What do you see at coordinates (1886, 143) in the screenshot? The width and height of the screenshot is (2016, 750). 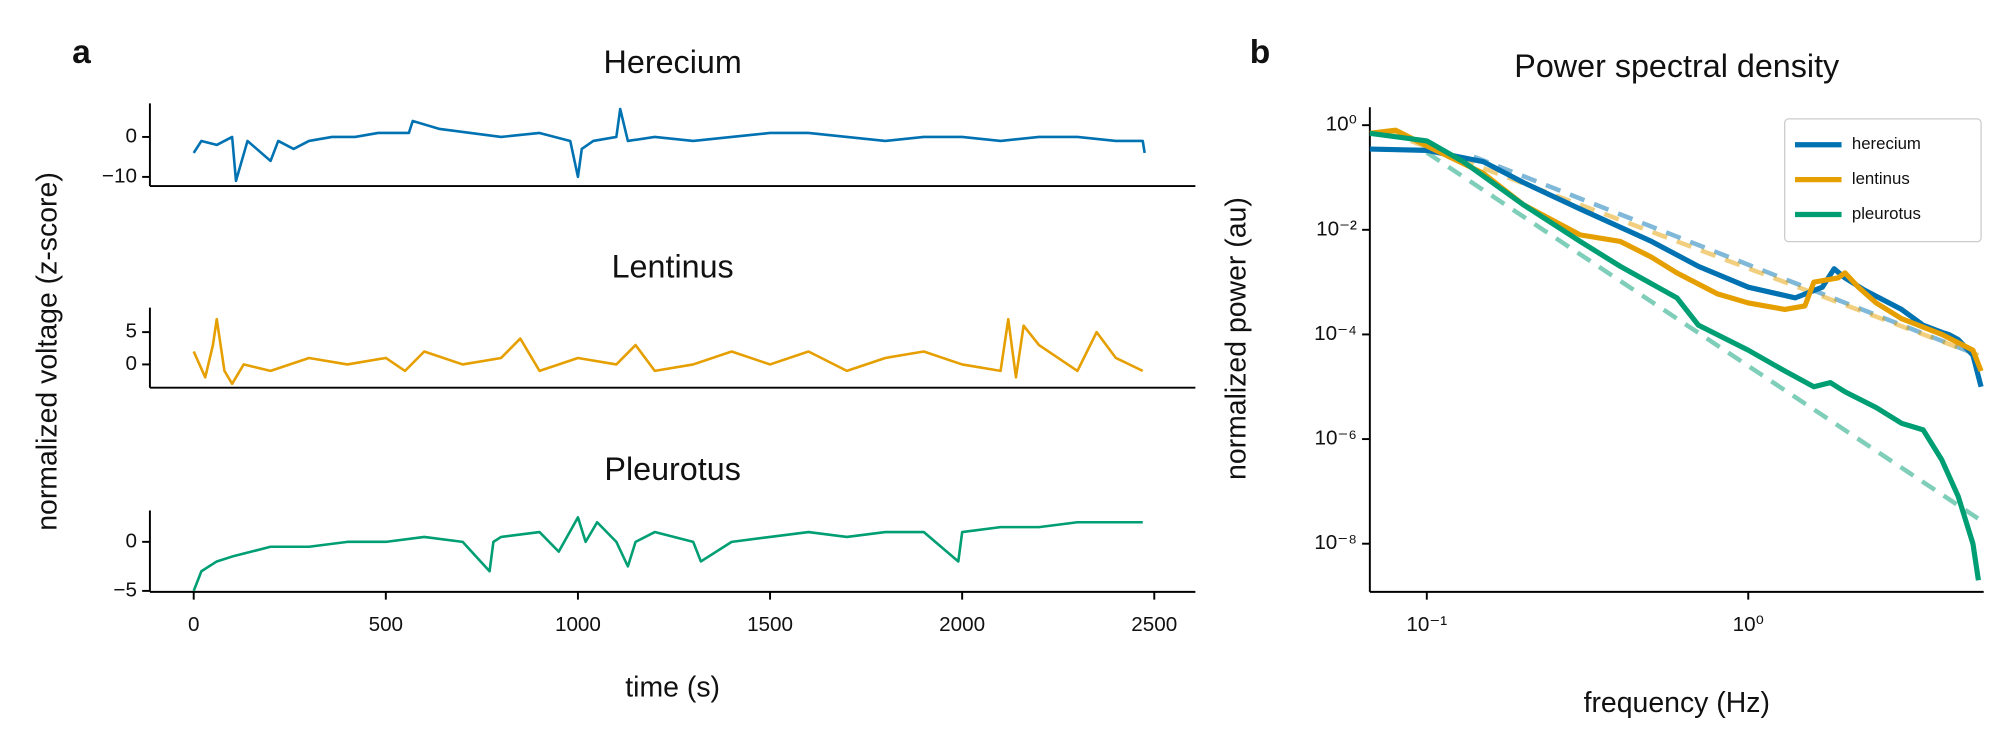 I see `legend-label: herecium` at bounding box center [1886, 143].